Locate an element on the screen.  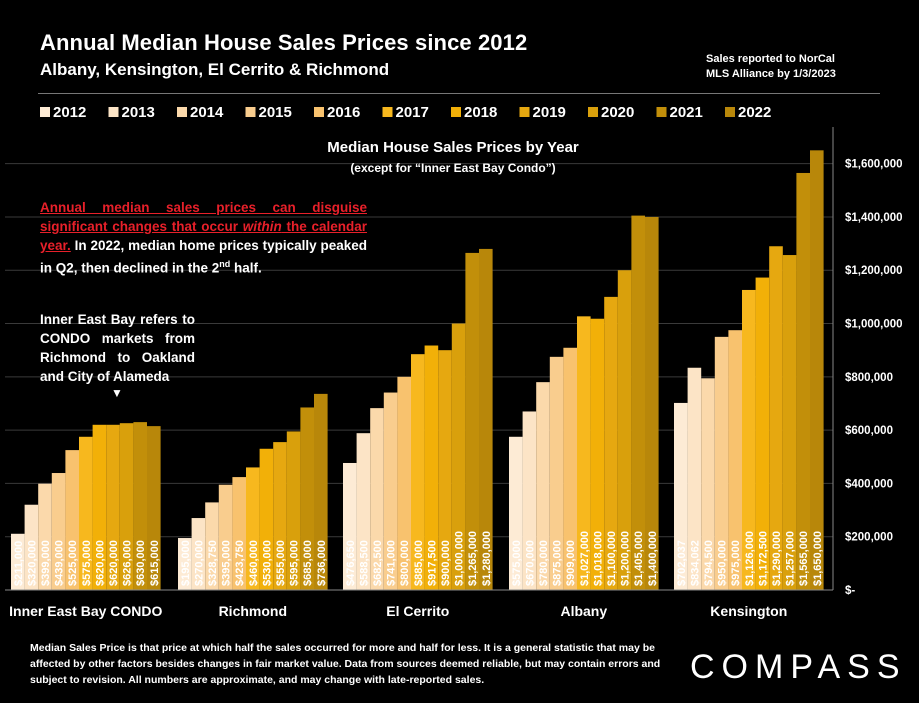
data-label: $917,500 is located at coordinates (432, 563).